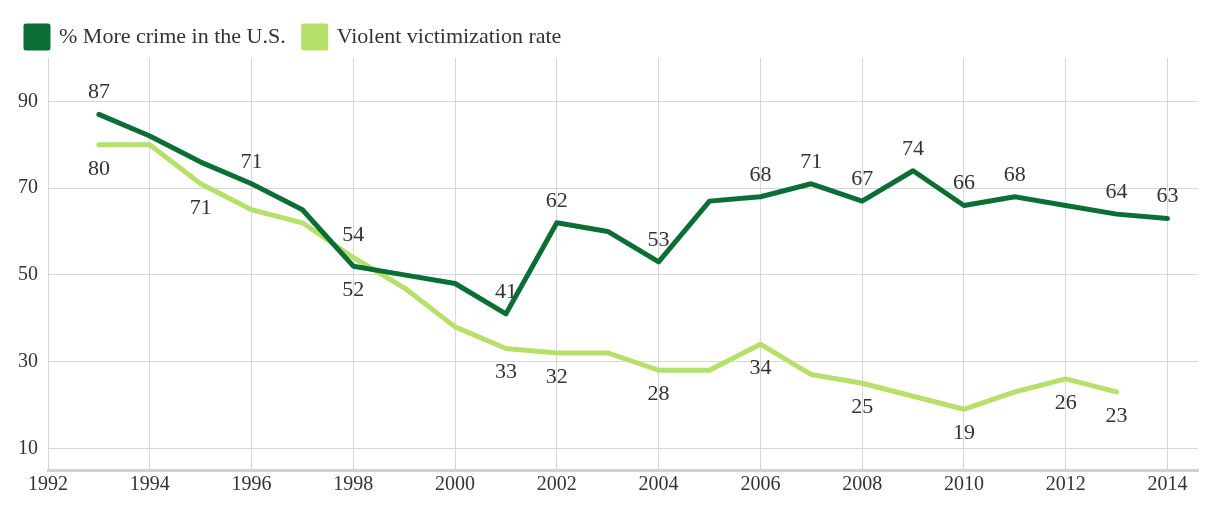  What do you see at coordinates (556, 199) in the screenshot?
I see `data-label: 62` at bounding box center [556, 199].